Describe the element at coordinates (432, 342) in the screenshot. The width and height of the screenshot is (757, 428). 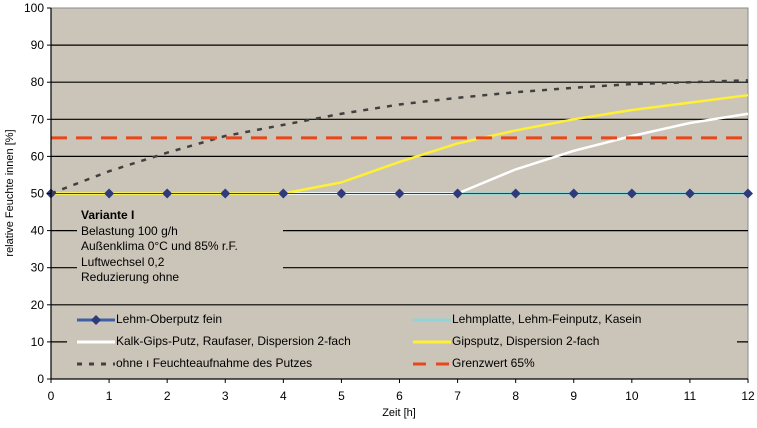
I see `legend-swatch-yellow-line-icon` at that location.